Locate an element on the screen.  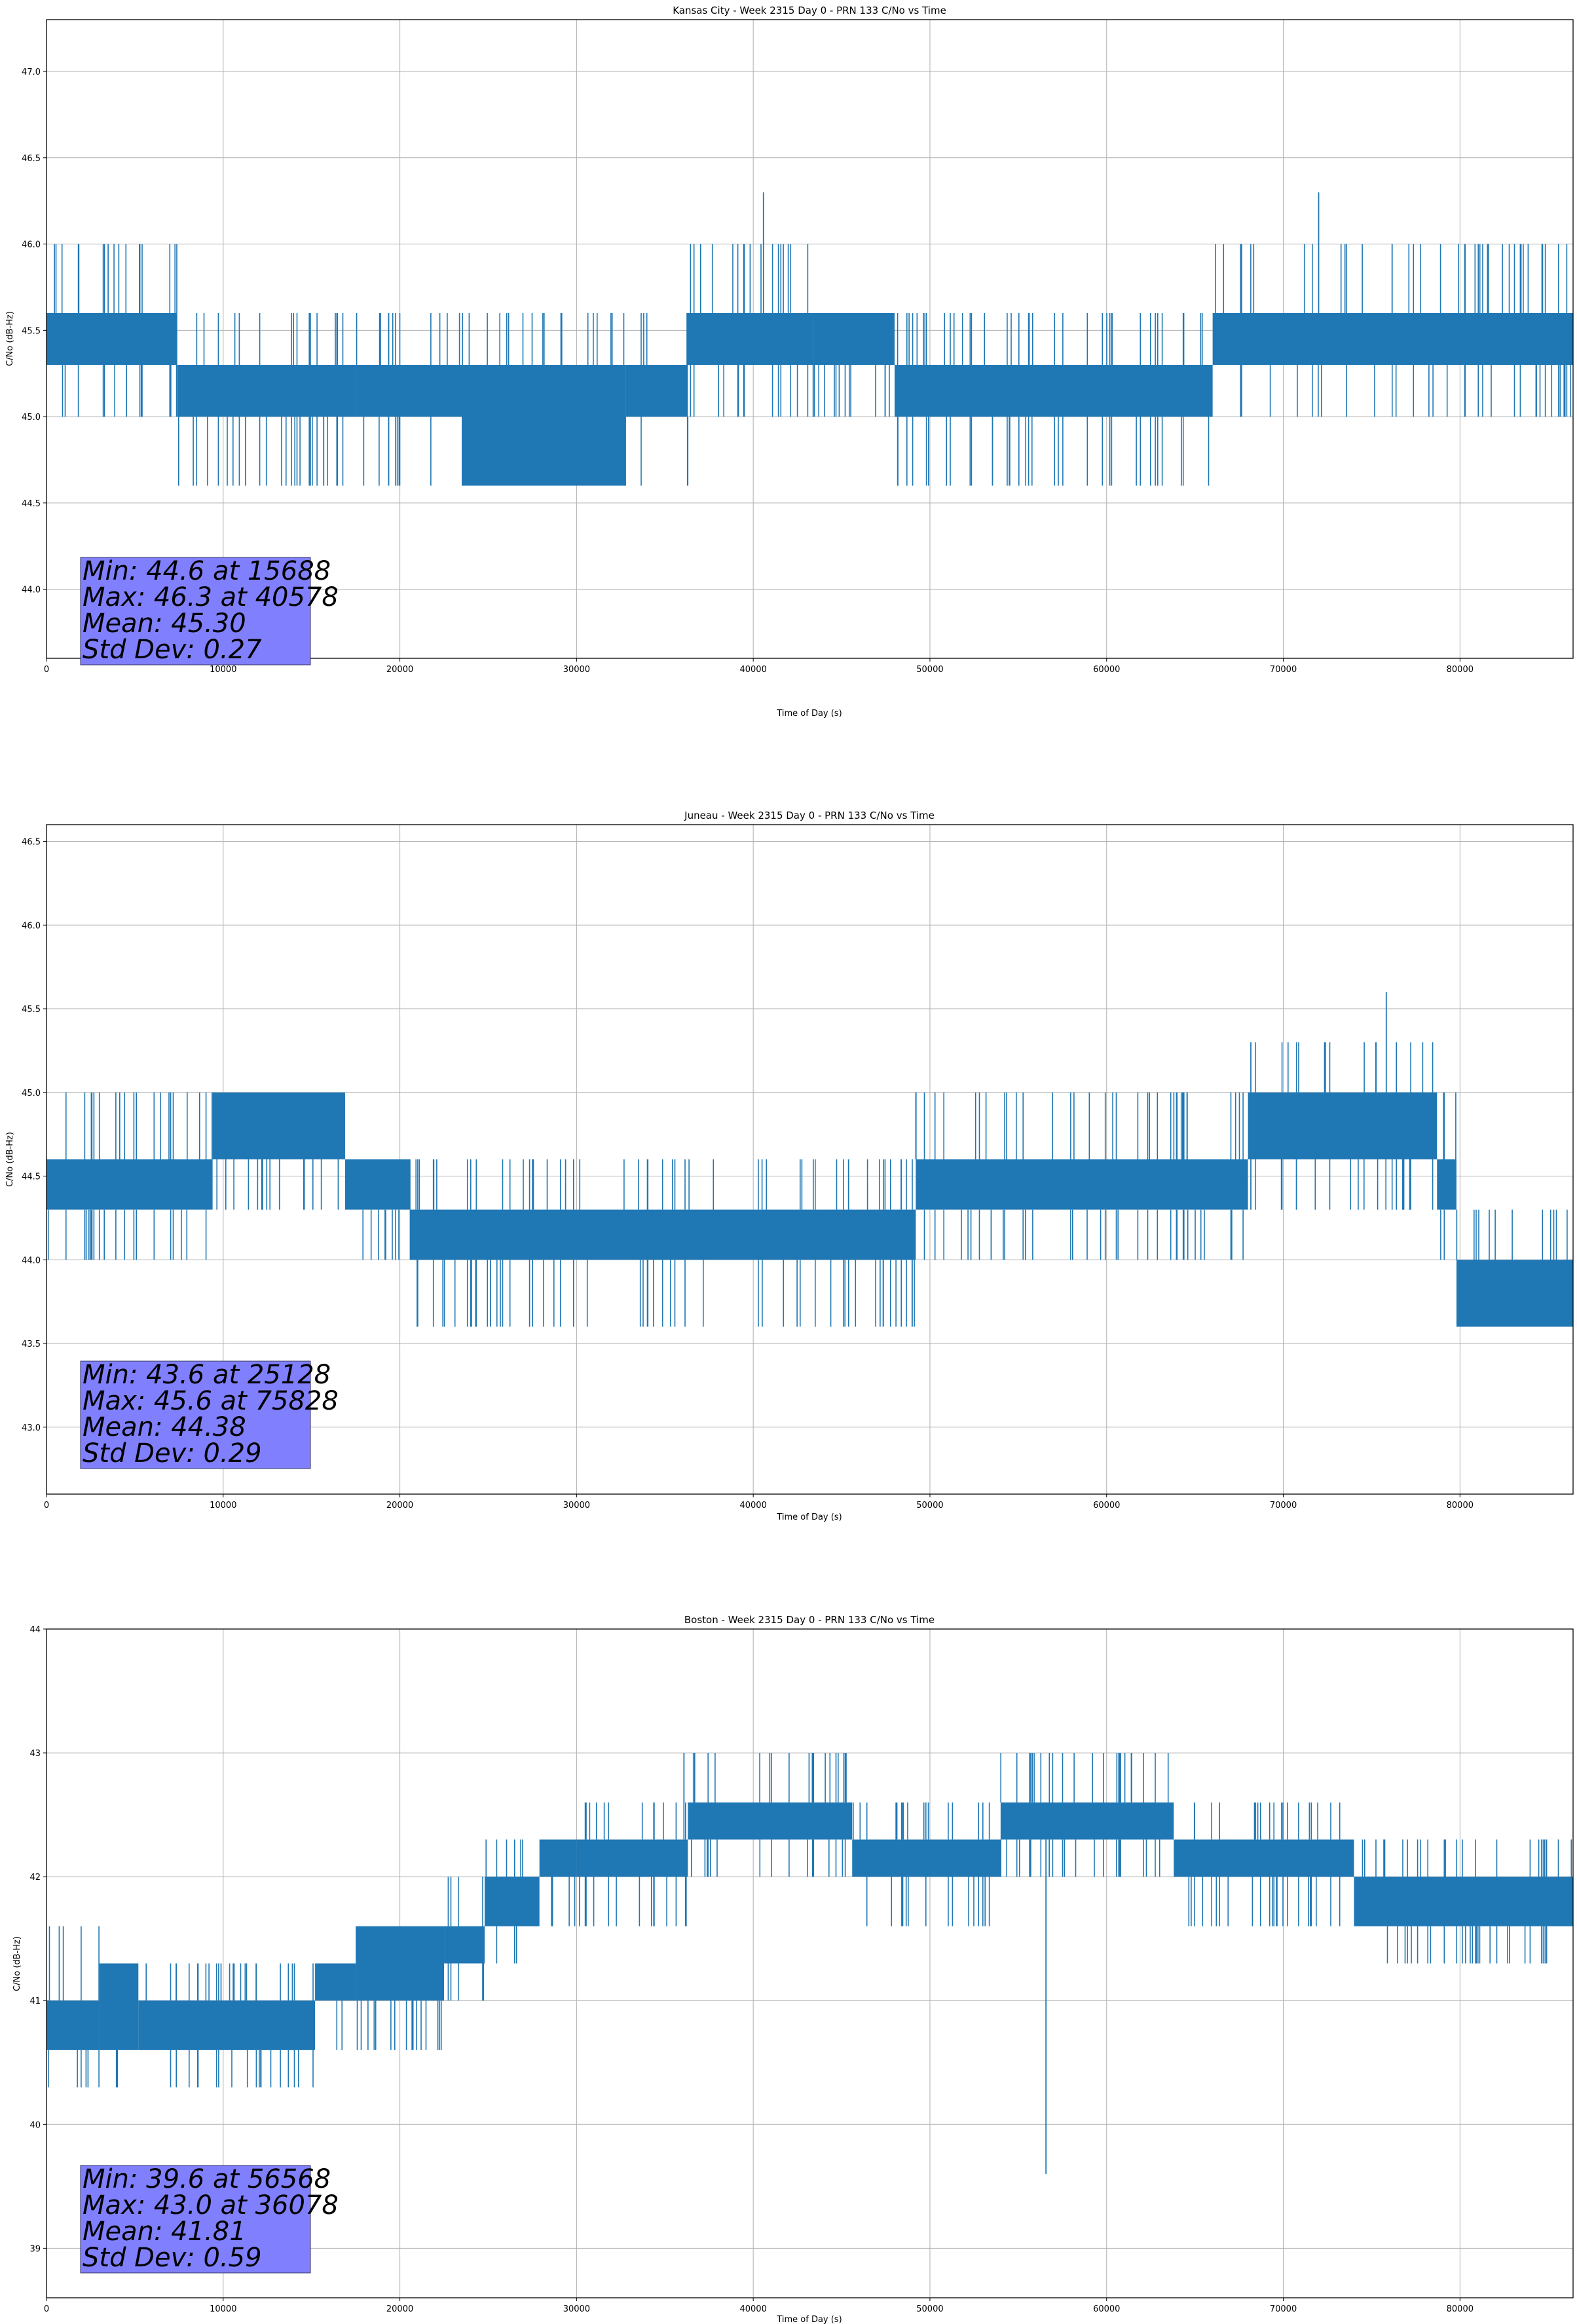
x-tick-label: 80000 is located at coordinates (1460, 1505).